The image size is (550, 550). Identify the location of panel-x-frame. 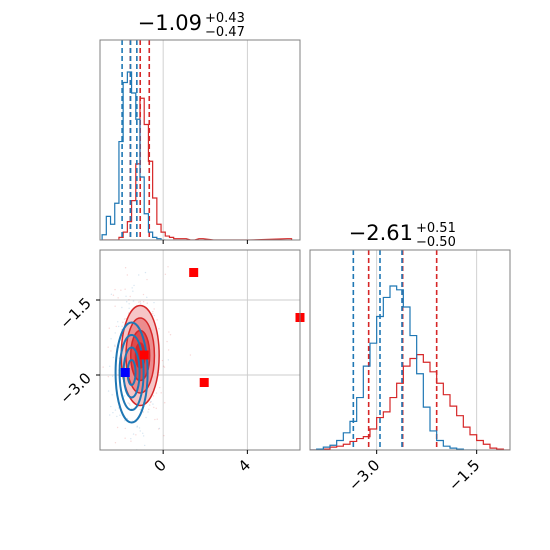
(200, 140).